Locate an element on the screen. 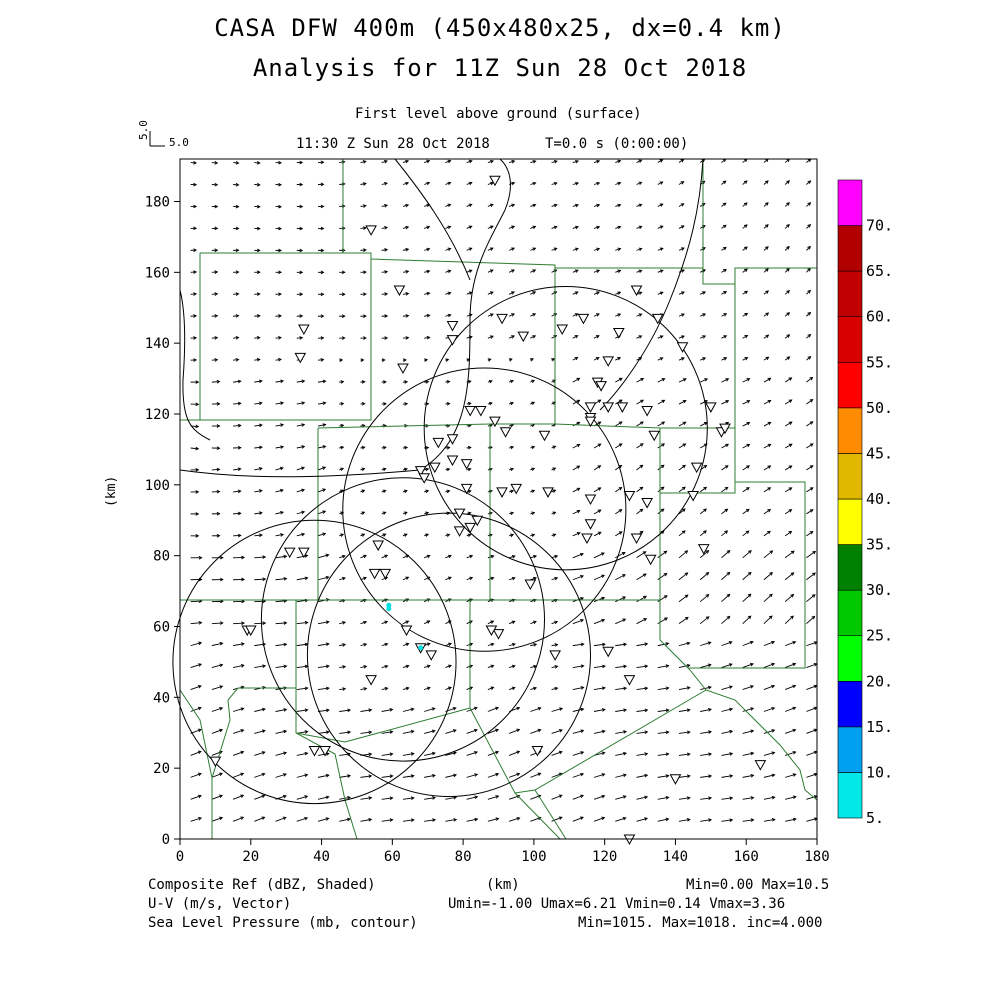  colorbar-label: 10. is located at coordinates (879, 772).